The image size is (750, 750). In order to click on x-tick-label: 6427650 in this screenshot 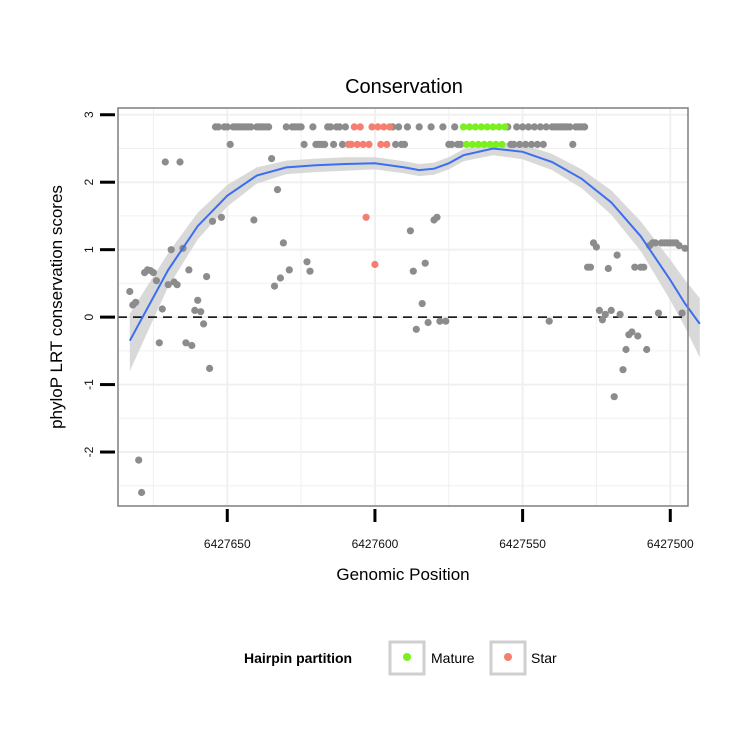, I will do `click(227, 544)`.